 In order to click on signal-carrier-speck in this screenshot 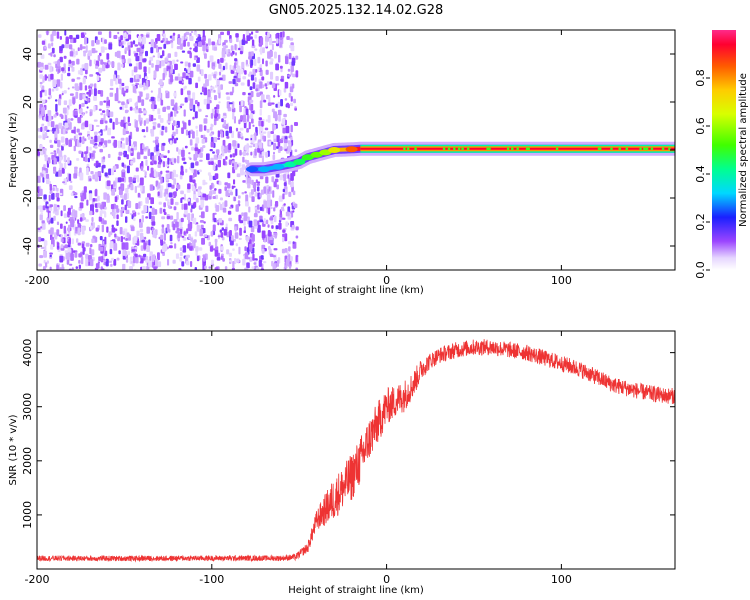, I will do `click(557, 149)`.